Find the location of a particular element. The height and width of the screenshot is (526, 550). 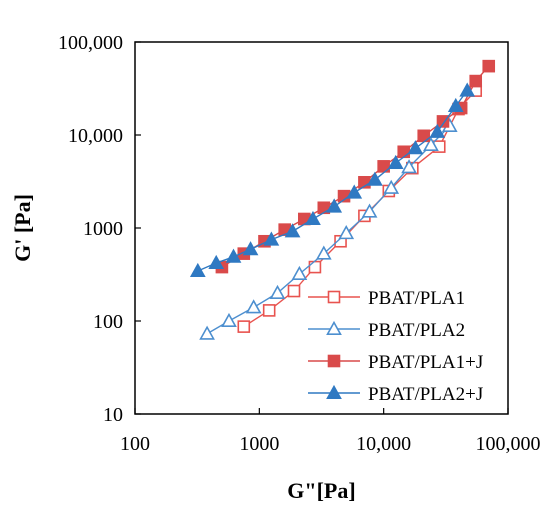

x-axis-title: G"[Pa] is located at coordinates (321, 490).